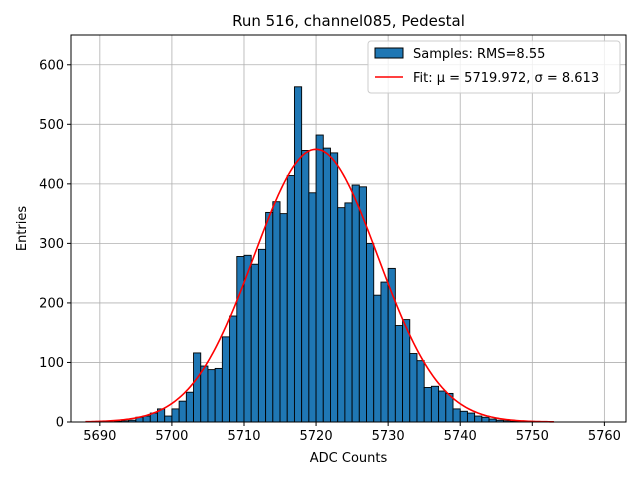 The width and height of the screenshot is (640, 480). What do you see at coordinates (51, 65) in the screenshot?
I see `y-tick-label: 600` at bounding box center [51, 65].